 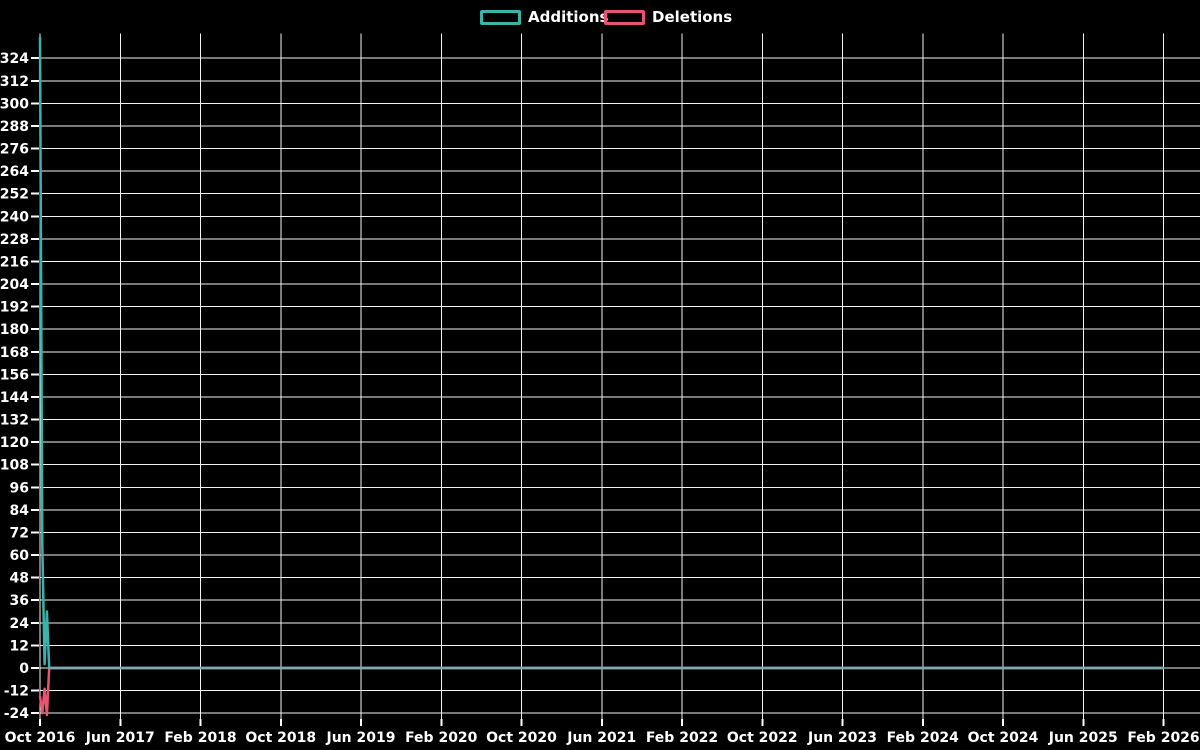 I want to click on y-tick-label: 192, so click(x=14, y=308).